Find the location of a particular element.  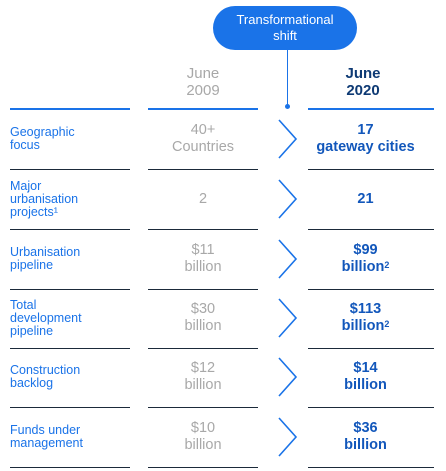

row-label-line: management is located at coordinates (46, 443).